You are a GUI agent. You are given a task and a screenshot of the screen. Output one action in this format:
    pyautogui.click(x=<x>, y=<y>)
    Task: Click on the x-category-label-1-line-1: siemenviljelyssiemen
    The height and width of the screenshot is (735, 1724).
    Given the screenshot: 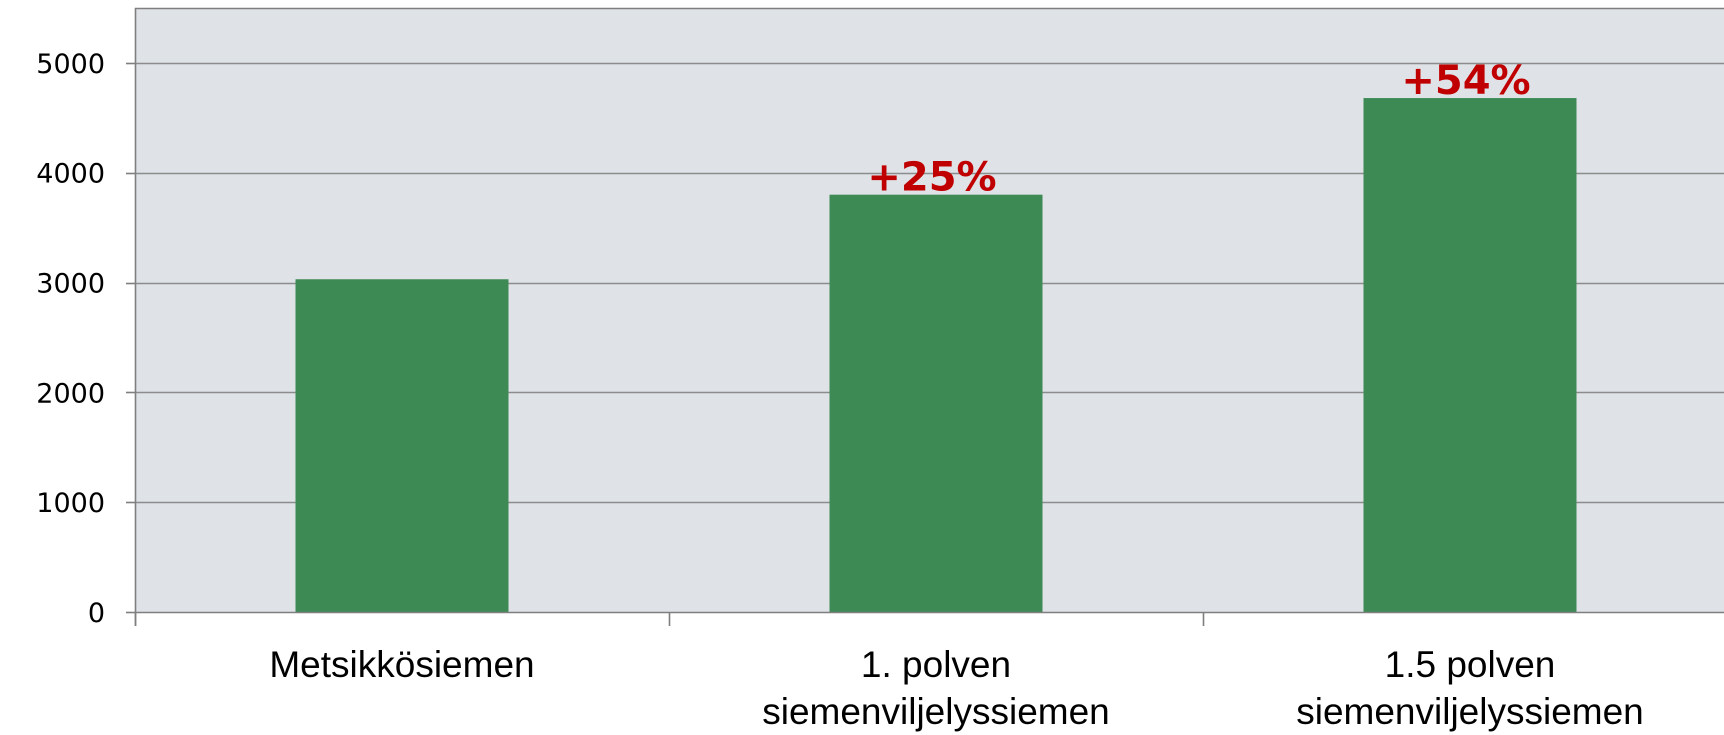 What is the action you would take?
    pyautogui.click(x=936, y=711)
    